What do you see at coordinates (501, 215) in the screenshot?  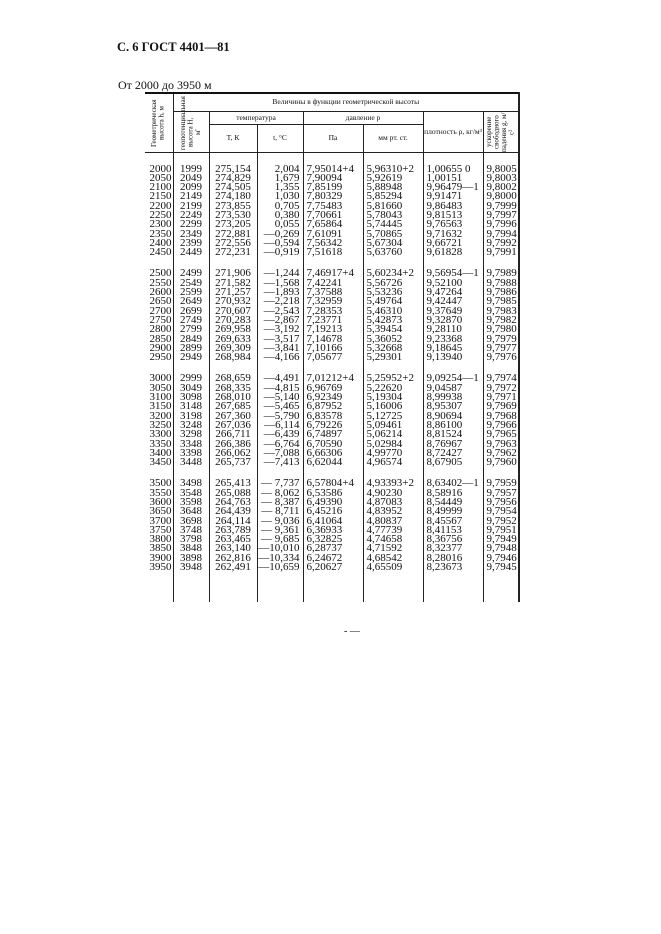 I see `cell-gravity: 9,7997` at bounding box center [501, 215].